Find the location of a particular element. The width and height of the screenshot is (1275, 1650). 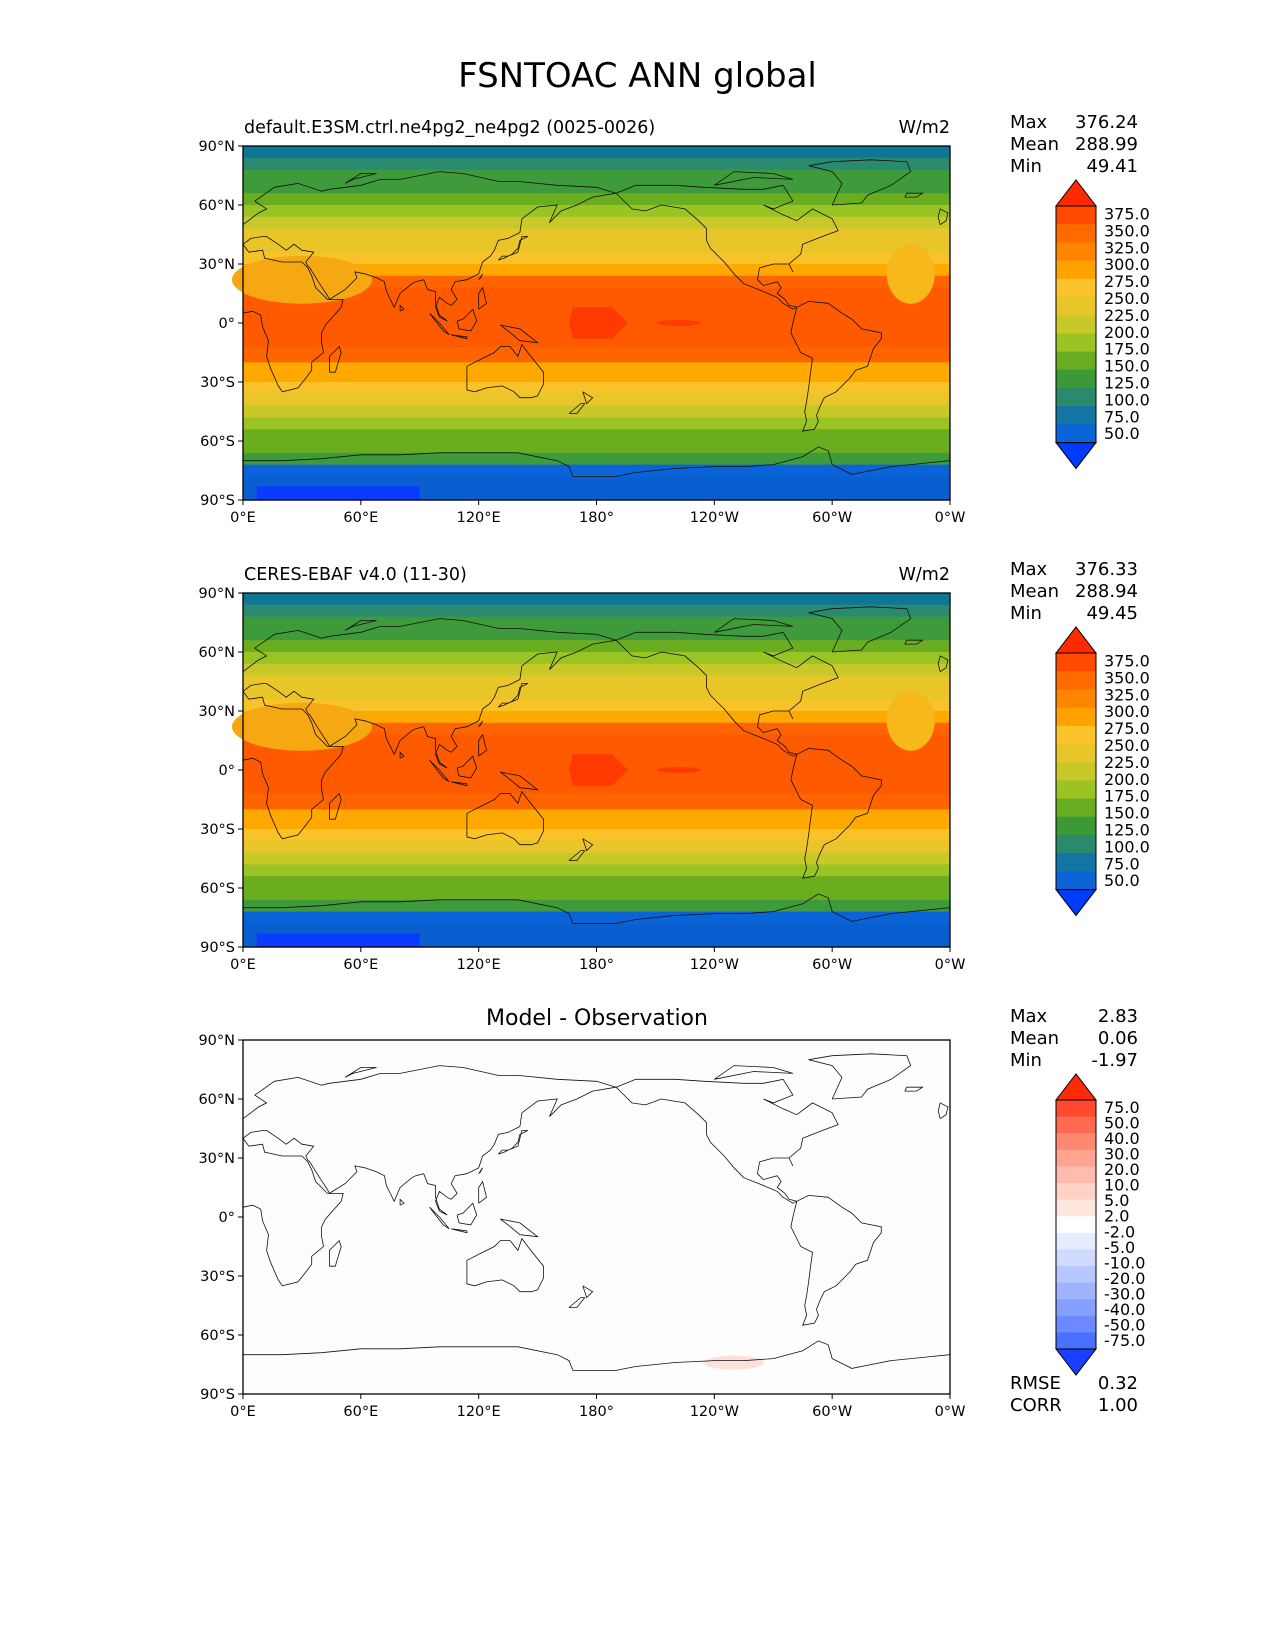

colorbar-tick-label: 125.0 is located at coordinates (1127, 382).